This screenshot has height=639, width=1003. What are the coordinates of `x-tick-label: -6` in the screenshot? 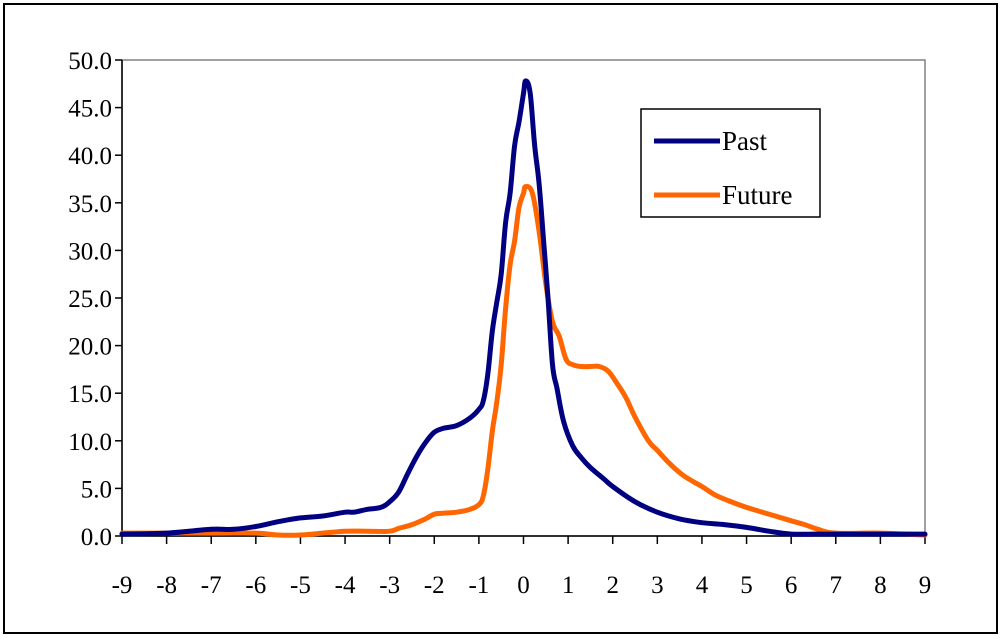 It's located at (255, 585).